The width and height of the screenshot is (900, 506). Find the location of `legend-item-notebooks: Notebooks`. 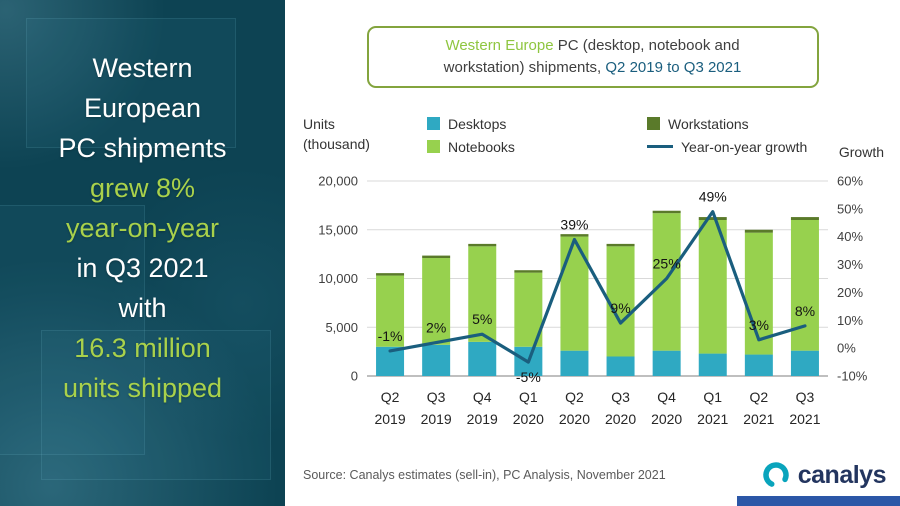

legend-item-notebooks: Notebooks is located at coordinates (537, 146).